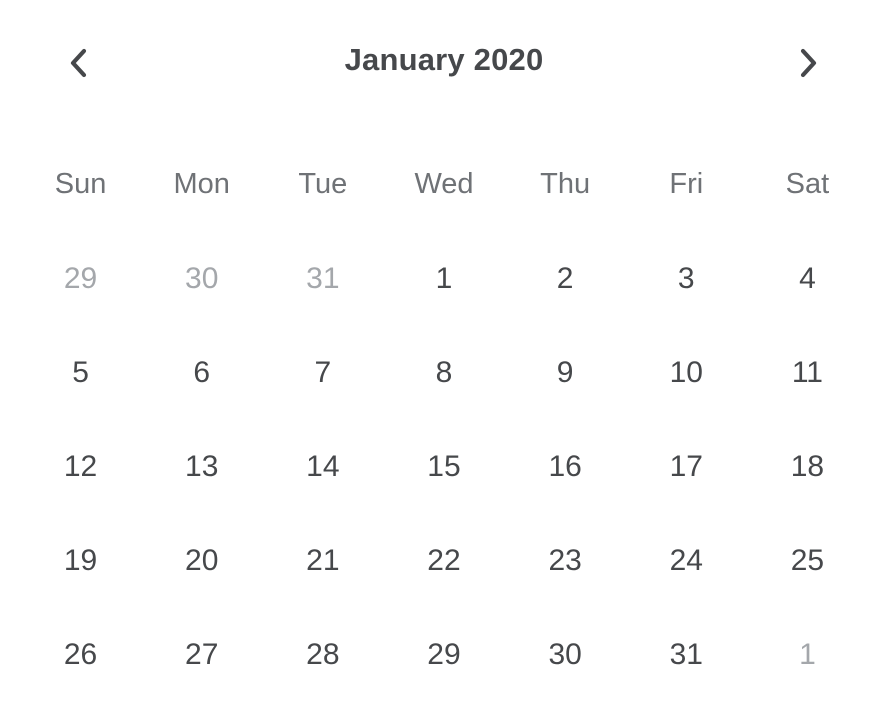 Image resolution: width=888 pixels, height=722 pixels. Describe the element at coordinates (565, 372) in the screenshot. I see `day-cell: 9` at that location.